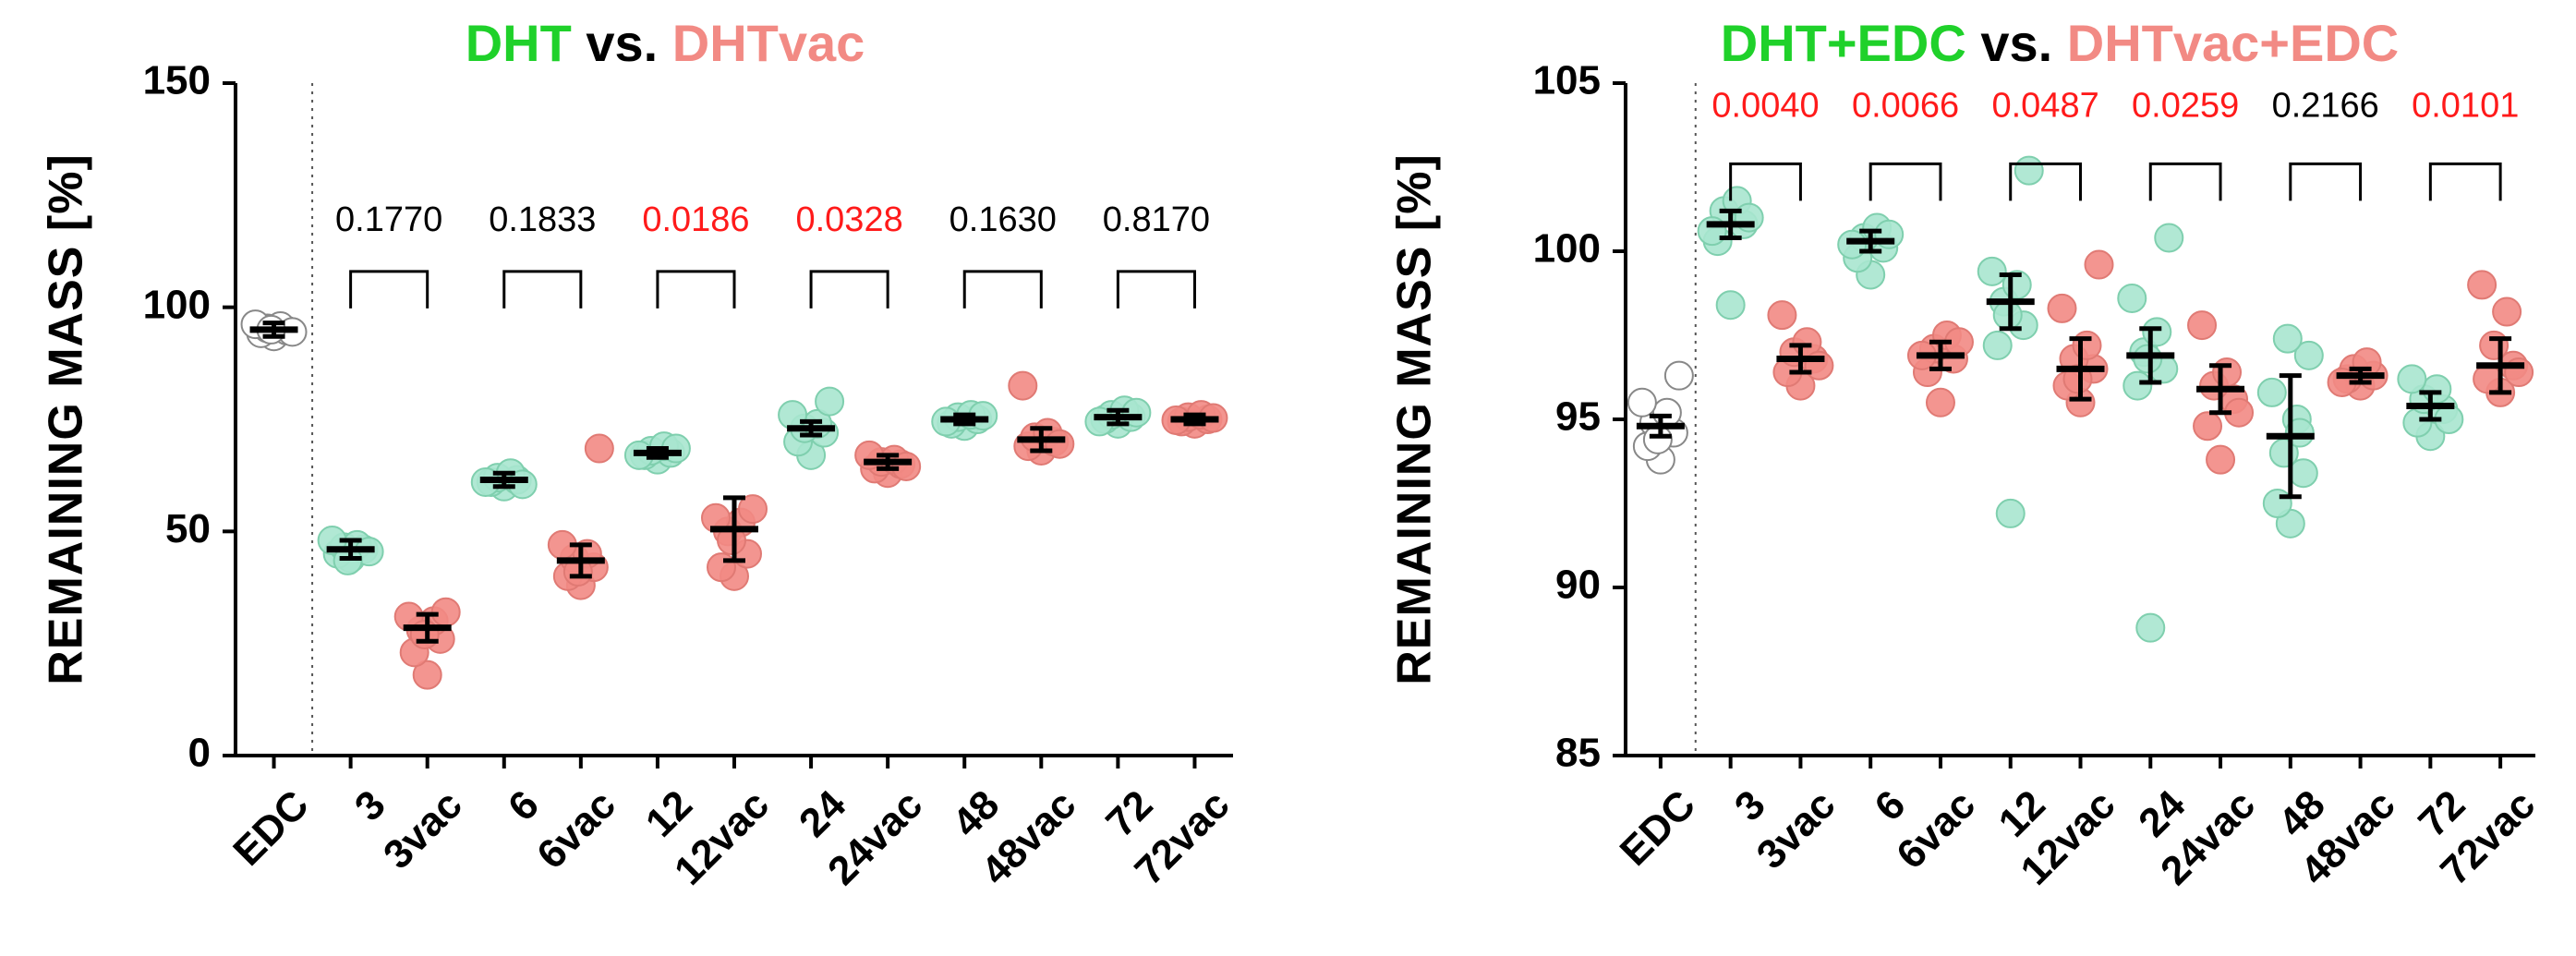 This screenshot has height=956, width=2576. Describe the element at coordinates (2465, 105) in the screenshot. I see `p-value-label: 0.0101` at that location.